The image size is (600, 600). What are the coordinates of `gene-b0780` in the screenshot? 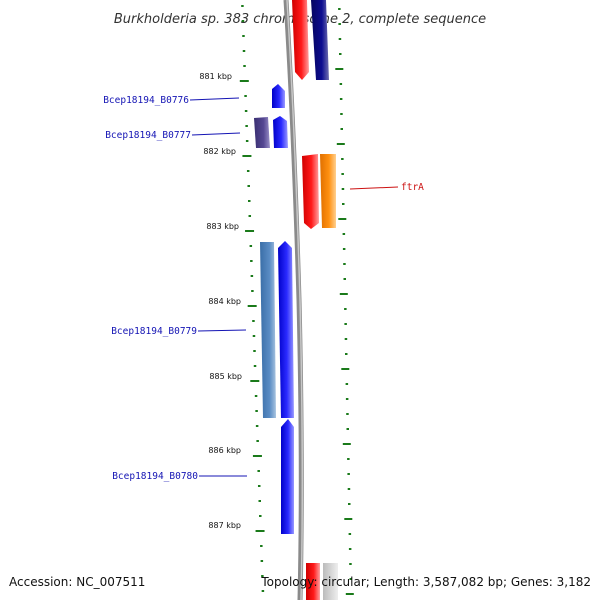 It's located at (287, 476).